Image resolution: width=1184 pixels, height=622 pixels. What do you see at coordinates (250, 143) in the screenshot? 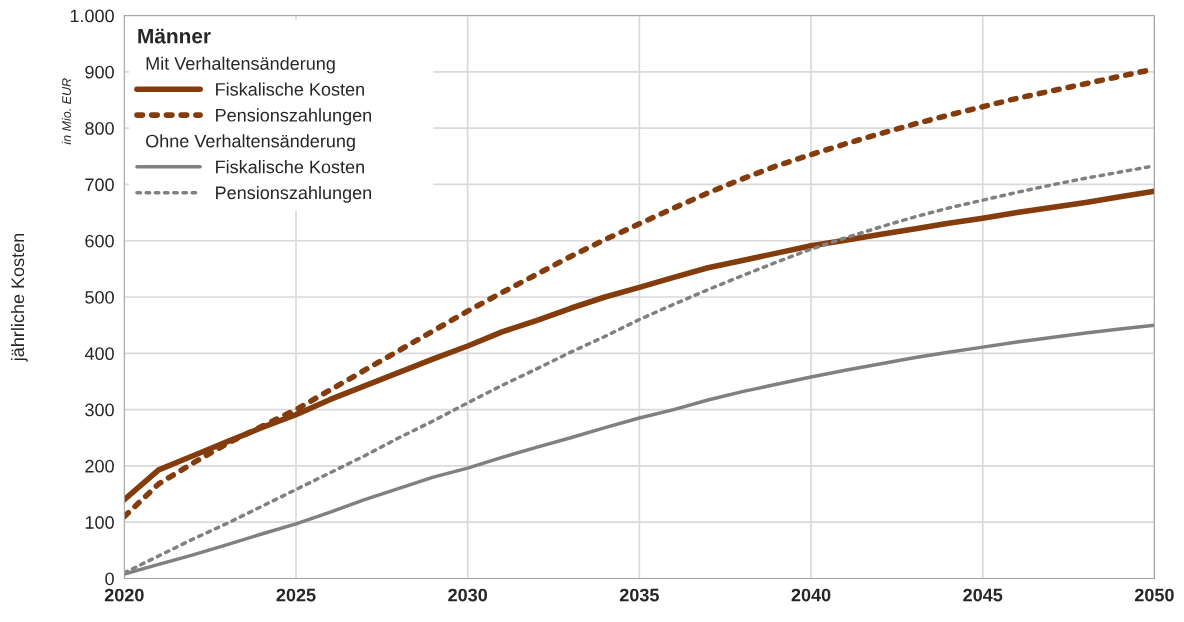
I see `annotation: Ohne Verhaltensänderung` at bounding box center [250, 143].